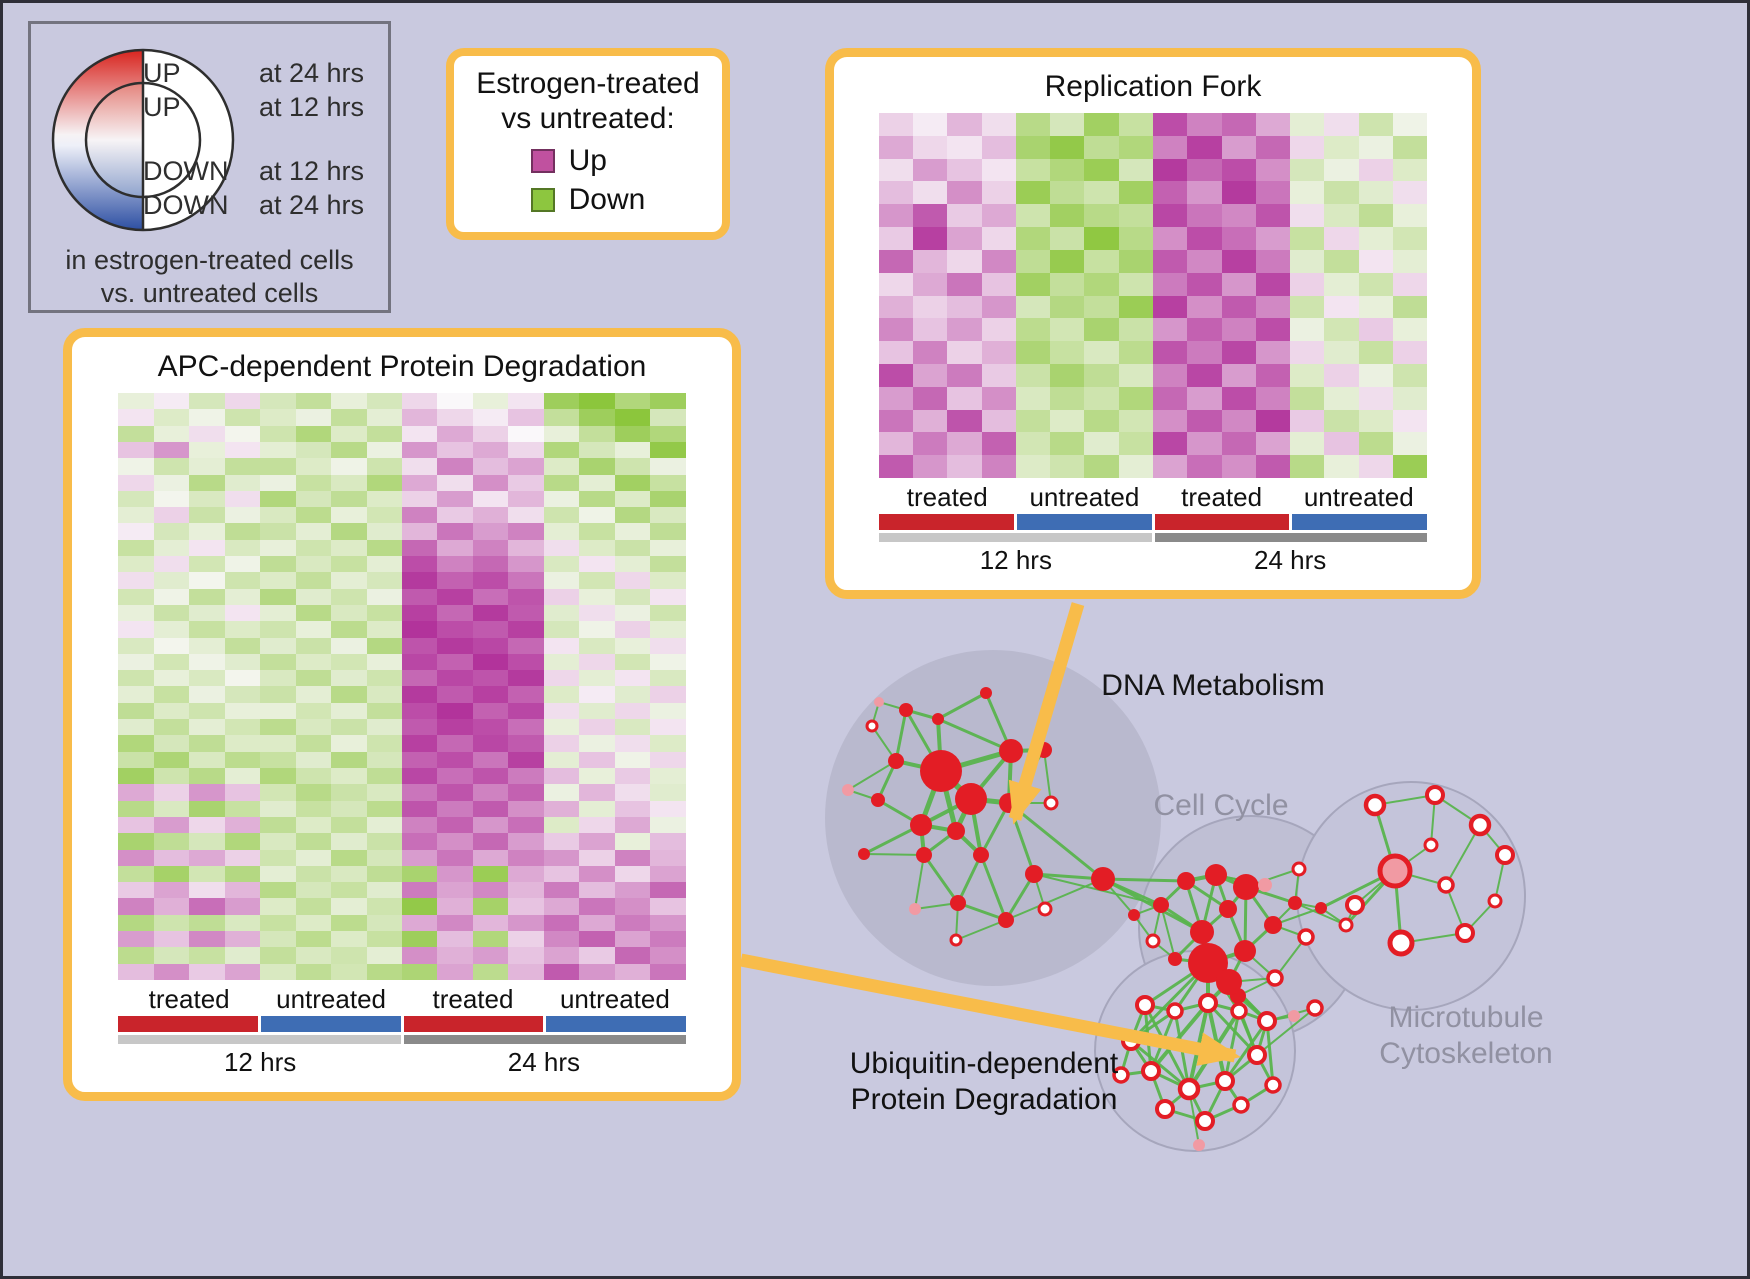  I want to click on rf-time-bar, so click(1153, 537).